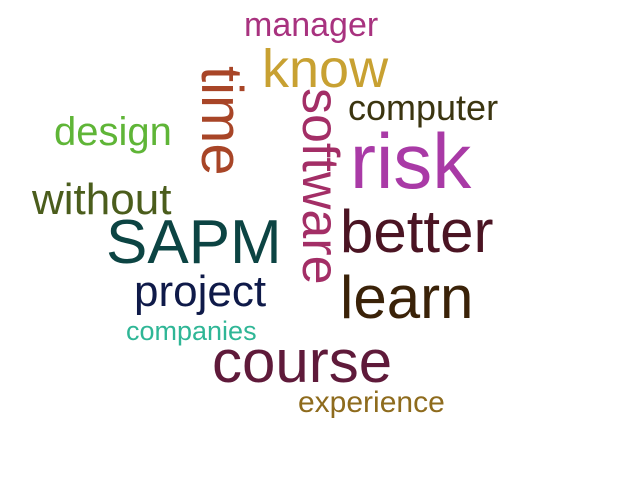 This screenshot has height=480, width=640. What do you see at coordinates (371, 402) in the screenshot?
I see `word-experience: experience` at bounding box center [371, 402].